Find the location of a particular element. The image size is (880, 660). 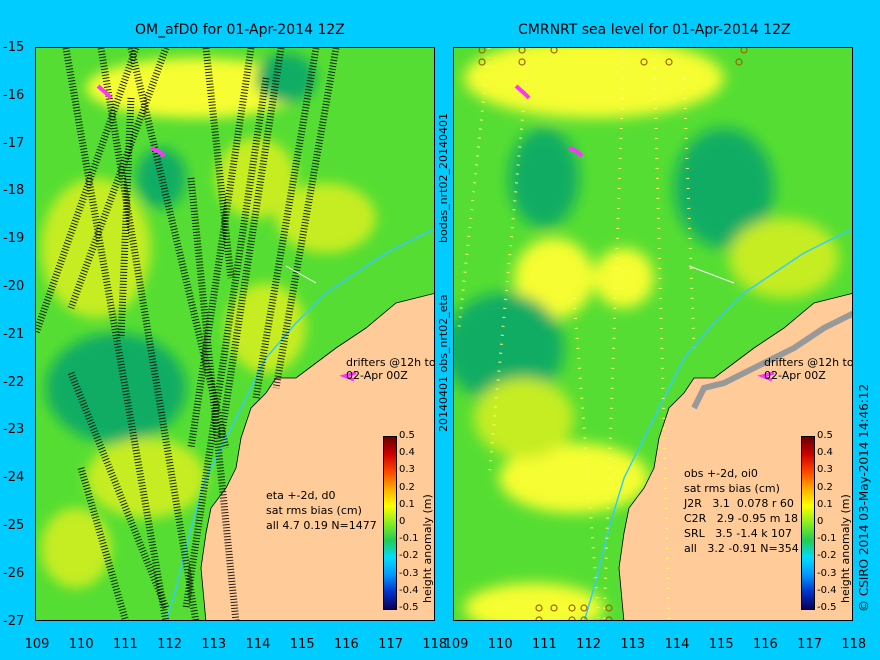

y-tick-label: -15 is located at coordinates (14, 47).